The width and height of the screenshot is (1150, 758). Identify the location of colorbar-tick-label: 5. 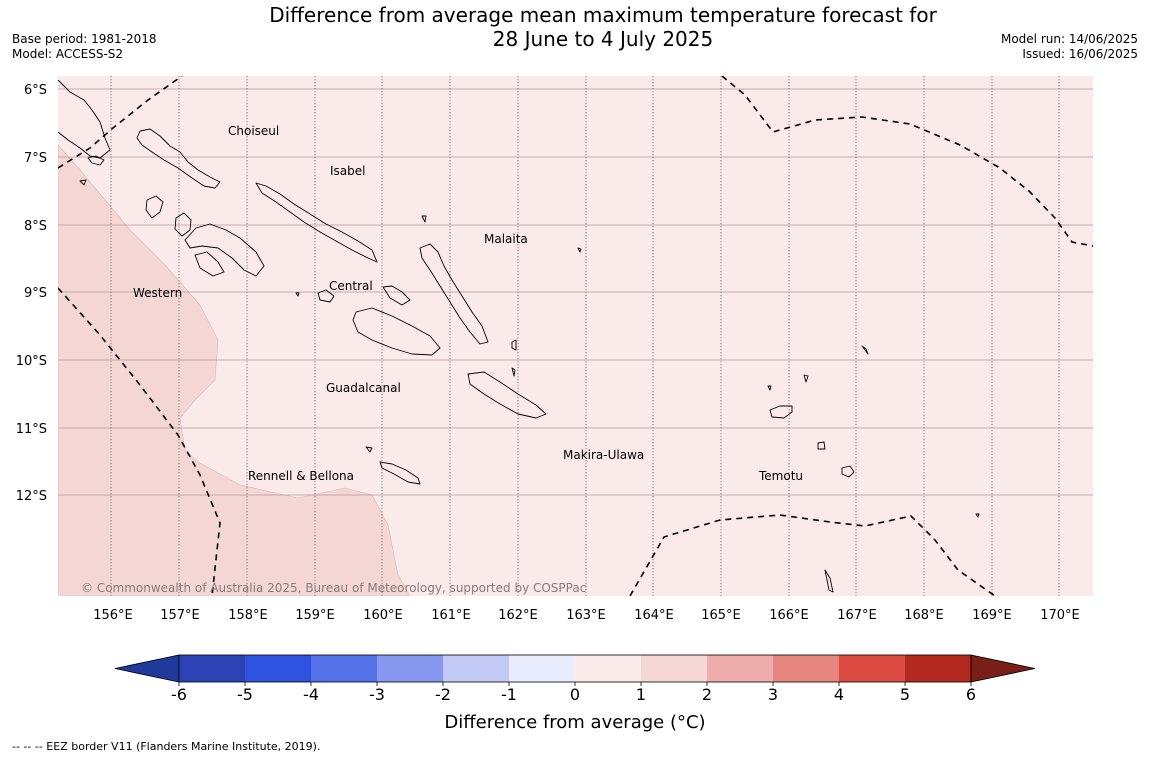
(905, 694).